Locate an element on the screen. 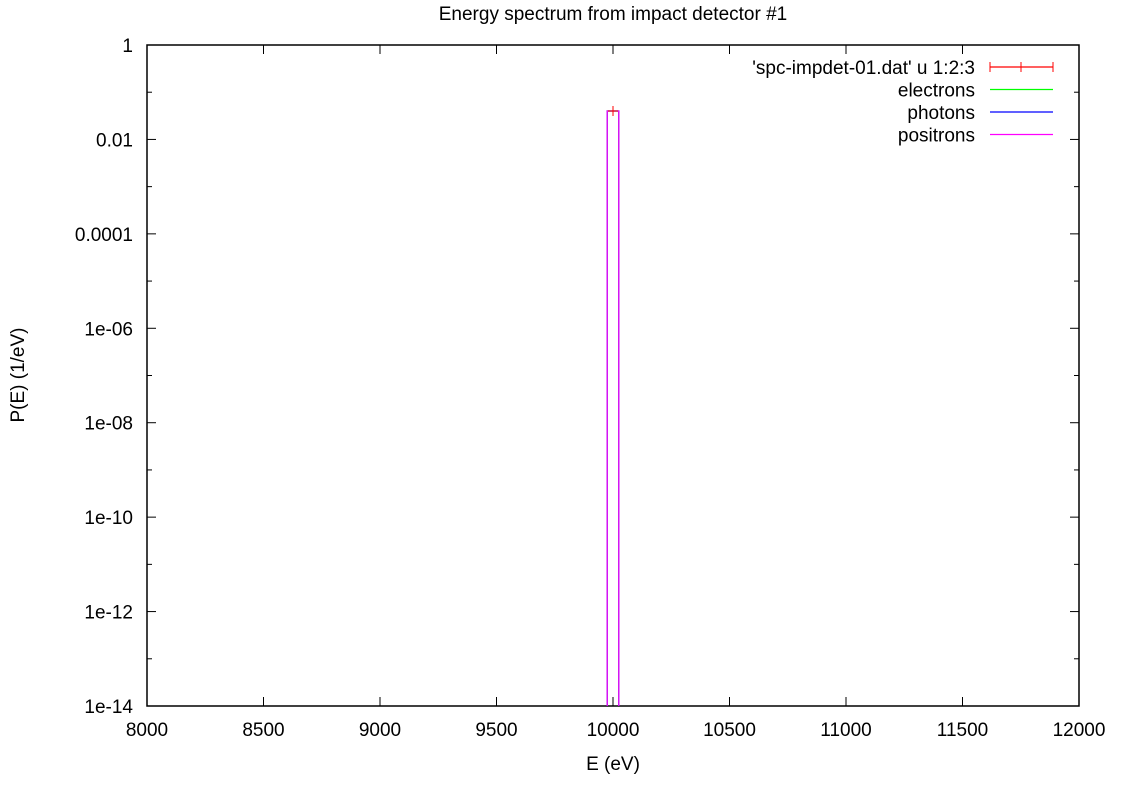  chart-title: Energy spectrum from impact detector #1 is located at coordinates (613, 14).